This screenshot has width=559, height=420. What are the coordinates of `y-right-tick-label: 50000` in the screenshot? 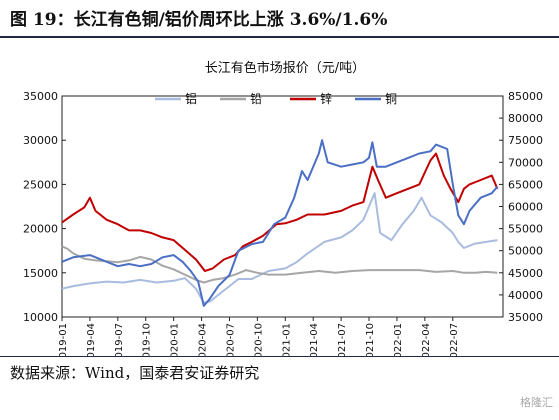 It's located at (525, 251).